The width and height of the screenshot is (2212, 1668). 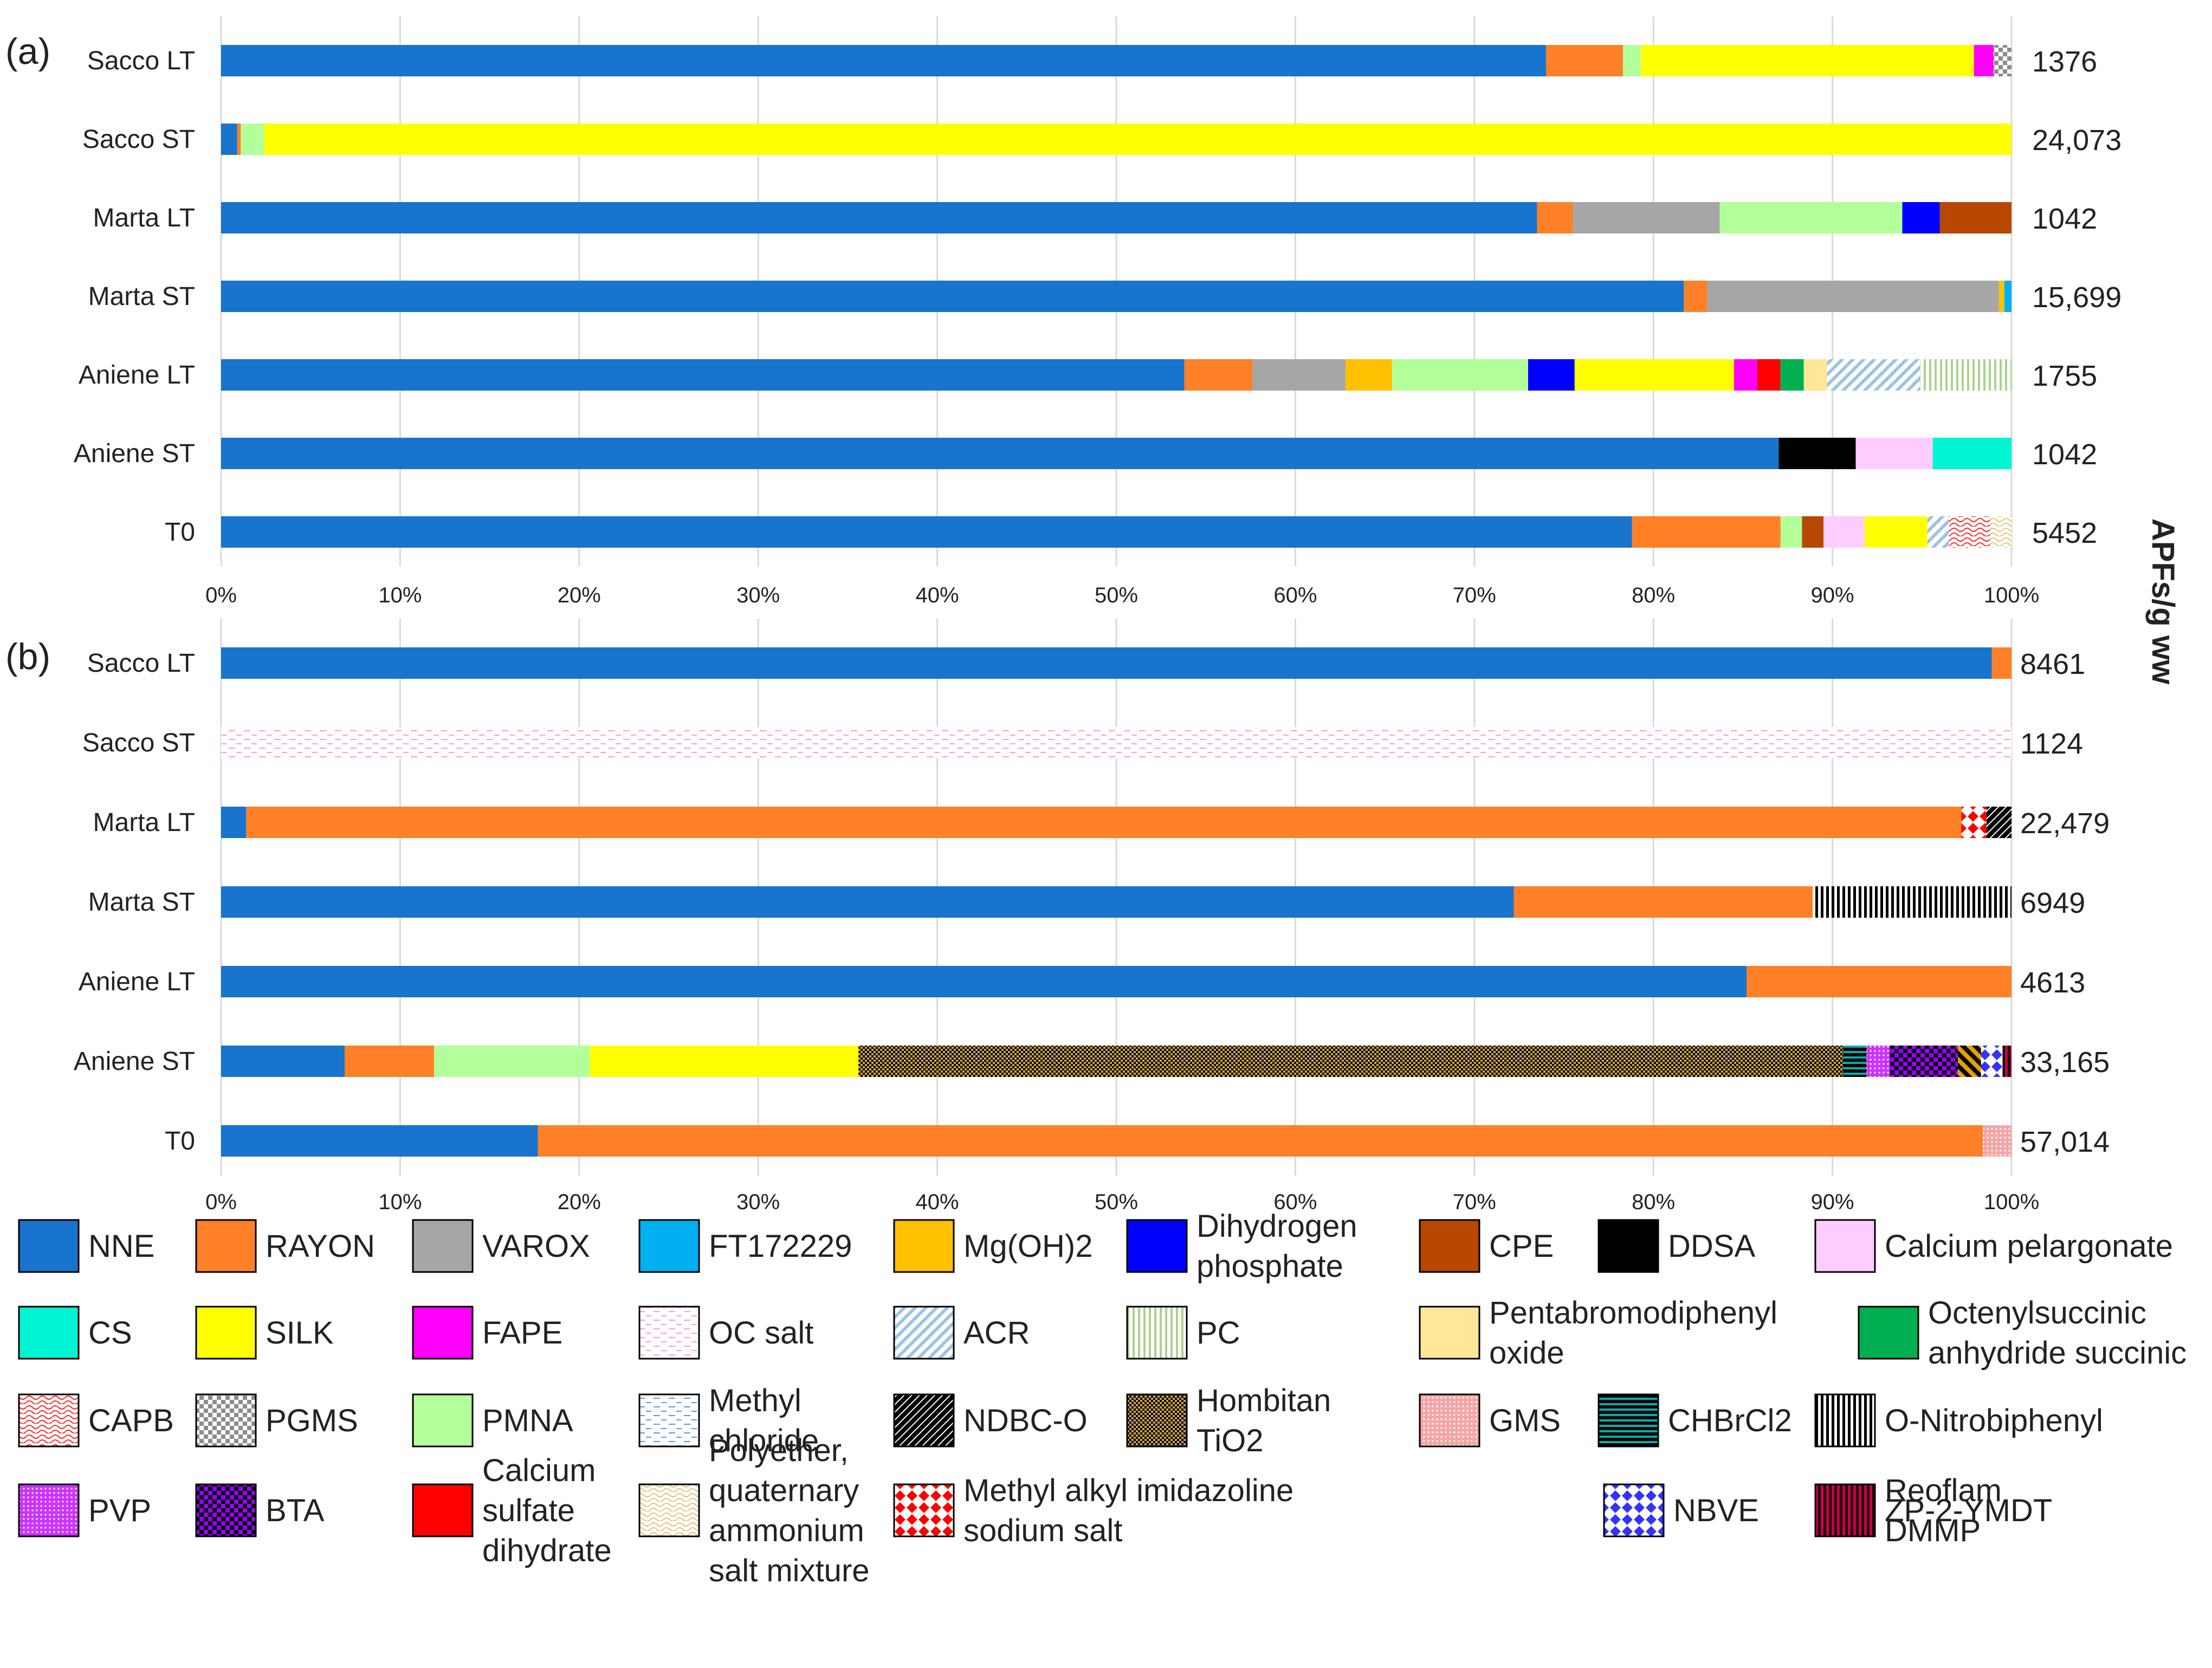 I want to click on legend-label: GMS, so click(x=1525, y=1421).